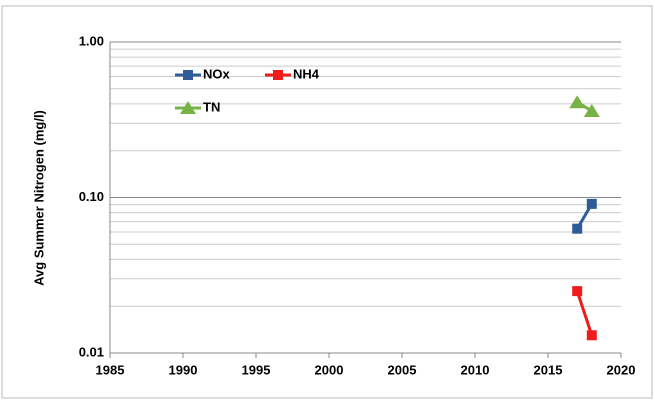 The height and width of the screenshot is (405, 655). Describe the element at coordinates (211, 106) in the screenshot. I see `legend-label: TN` at that location.